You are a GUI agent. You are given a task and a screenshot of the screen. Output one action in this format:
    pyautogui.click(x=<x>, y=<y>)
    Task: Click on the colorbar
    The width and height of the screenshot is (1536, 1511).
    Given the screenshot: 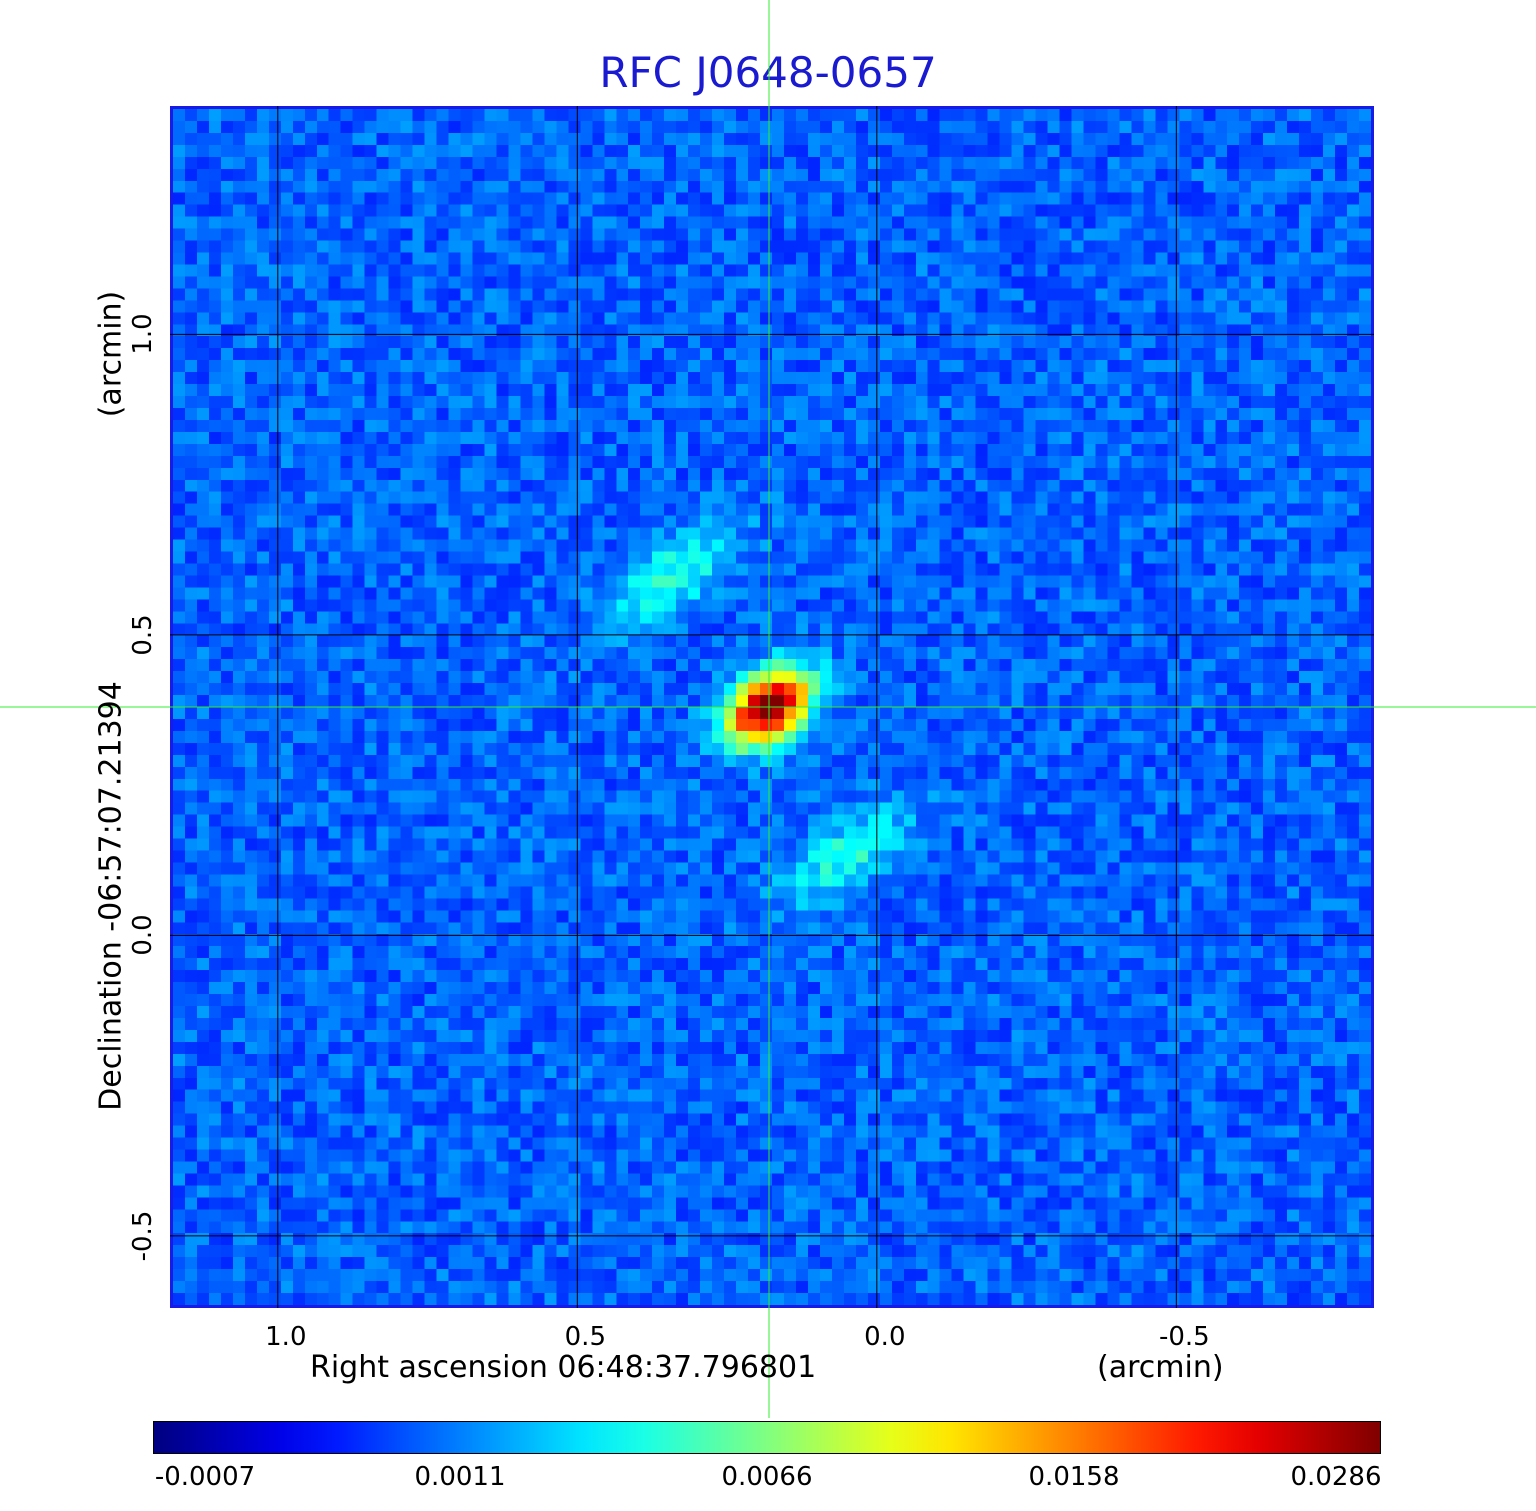 What is the action you would take?
    pyautogui.click(x=767, y=1437)
    